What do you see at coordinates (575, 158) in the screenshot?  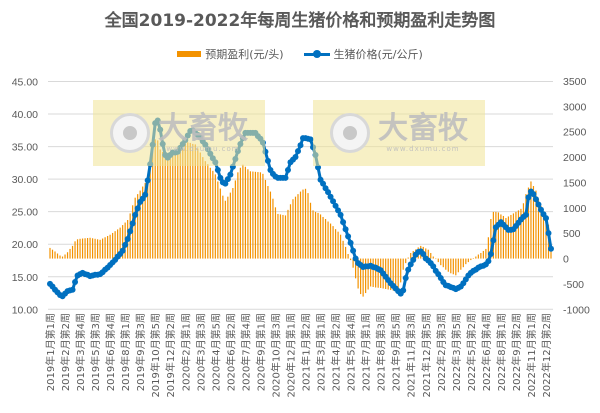 I see `right-tick-label: 2000` at bounding box center [575, 158].